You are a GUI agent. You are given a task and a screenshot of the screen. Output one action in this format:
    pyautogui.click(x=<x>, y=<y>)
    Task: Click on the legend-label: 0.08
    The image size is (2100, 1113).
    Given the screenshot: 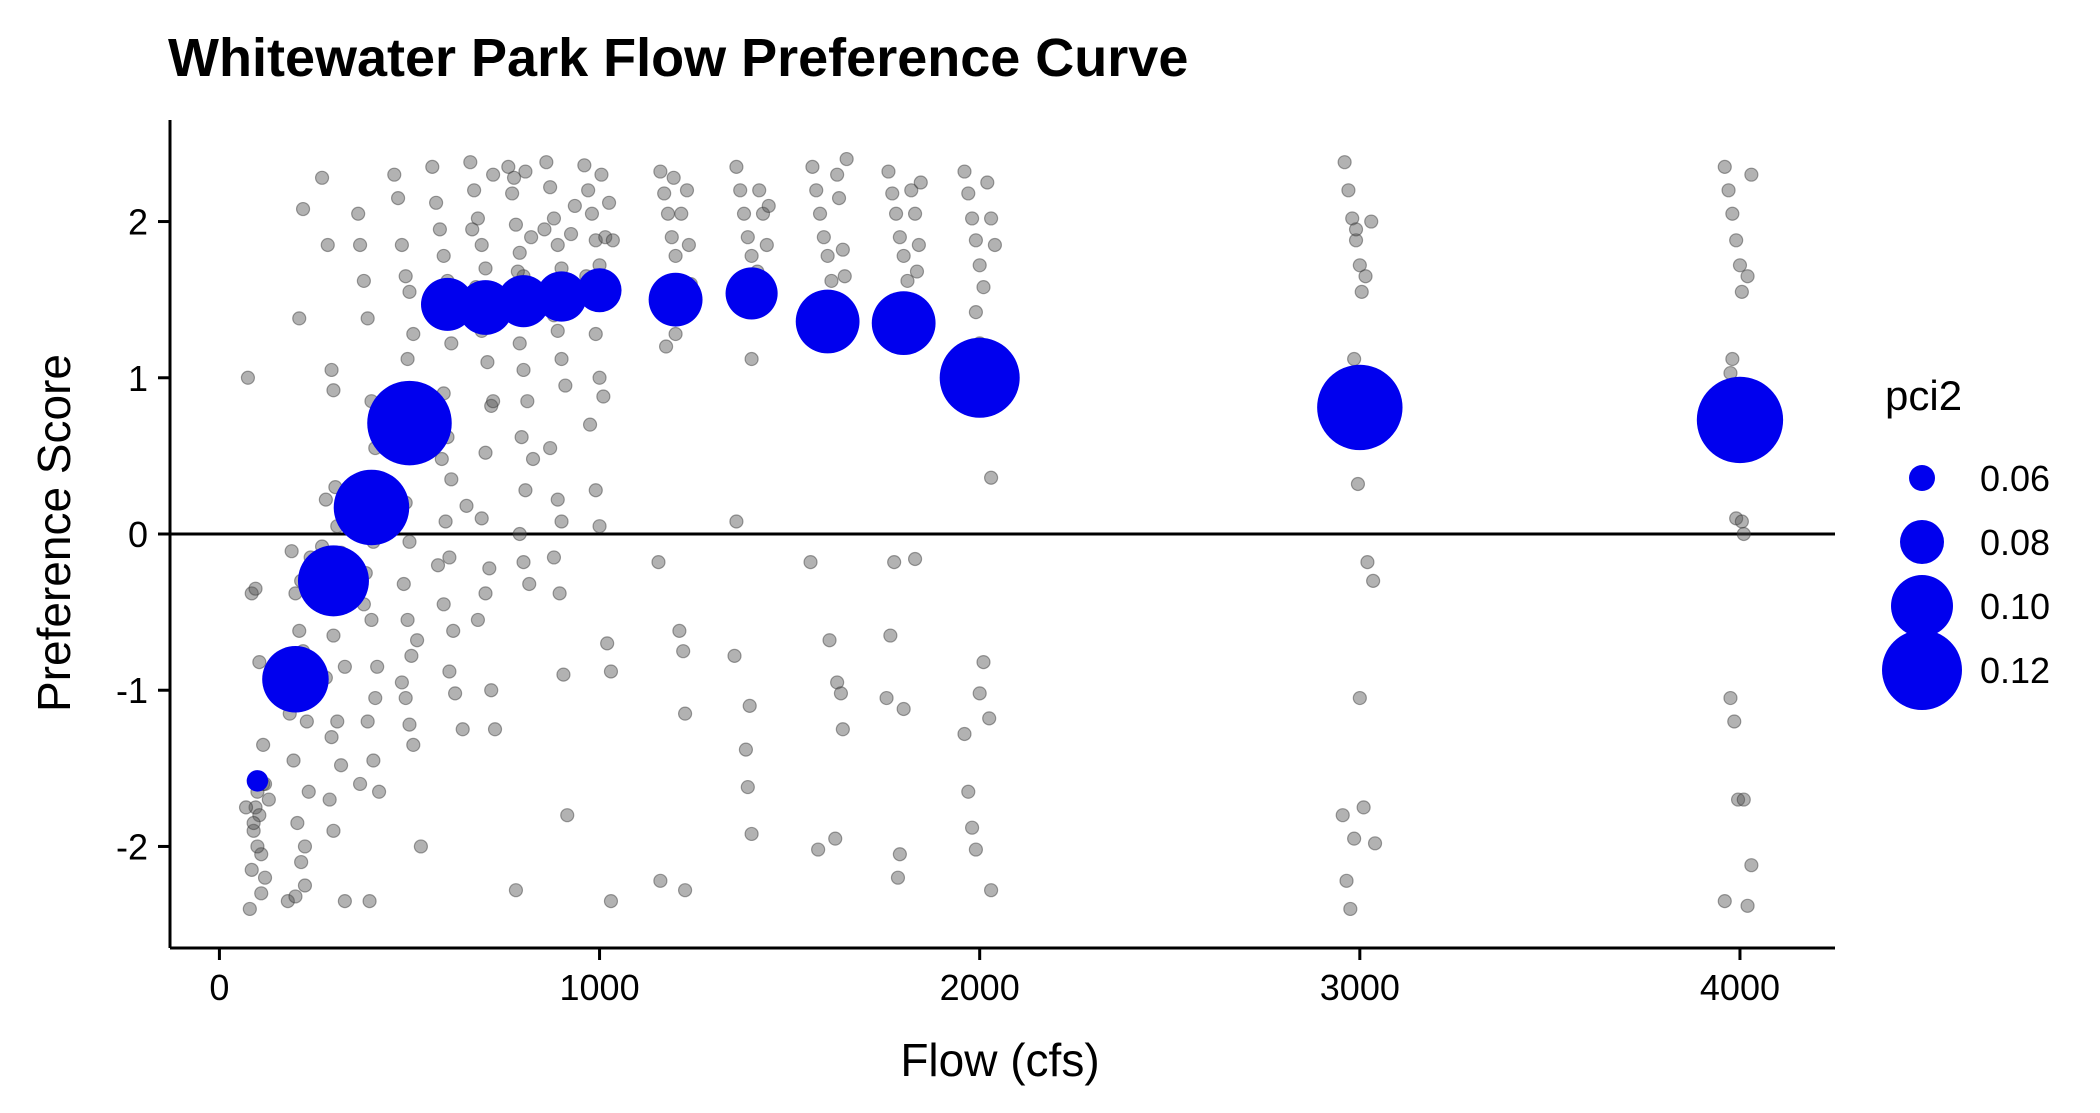 What is the action you would take?
    pyautogui.click(x=2015, y=542)
    